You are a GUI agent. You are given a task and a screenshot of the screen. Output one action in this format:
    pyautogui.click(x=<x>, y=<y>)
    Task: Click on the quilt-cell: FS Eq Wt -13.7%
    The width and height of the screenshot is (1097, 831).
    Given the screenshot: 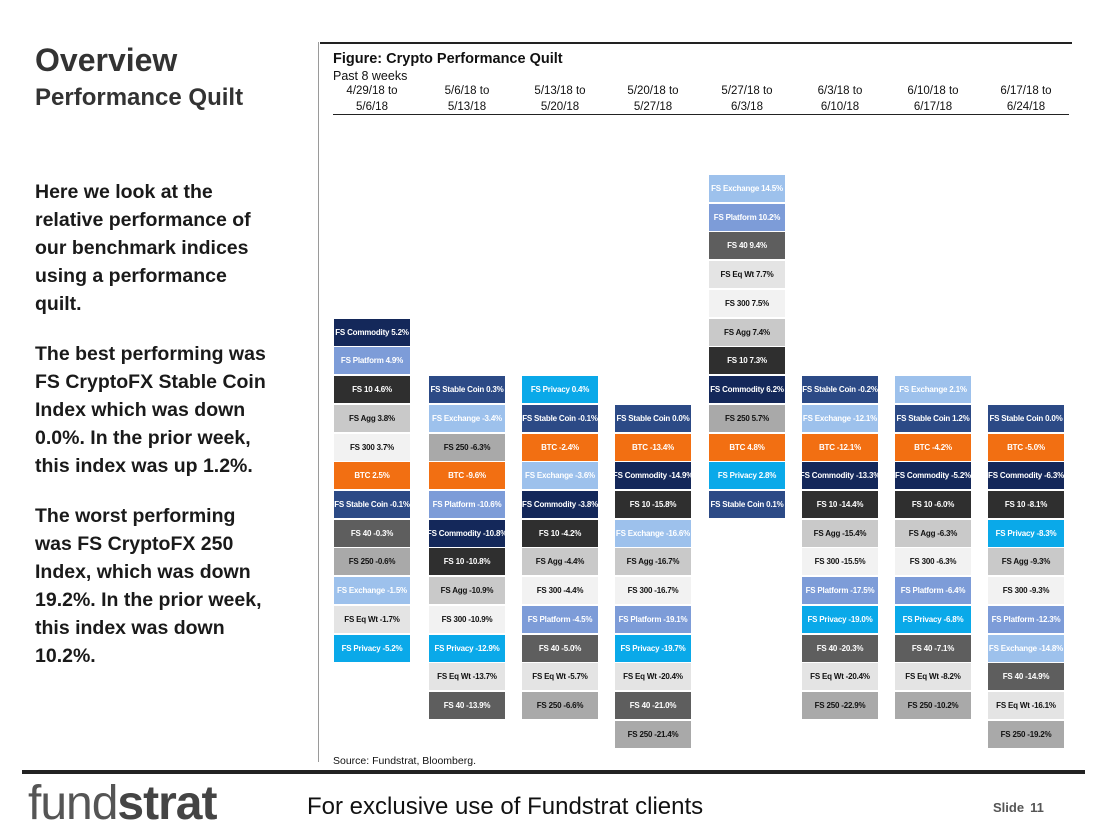 What is the action you would take?
    pyautogui.click(x=467, y=677)
    